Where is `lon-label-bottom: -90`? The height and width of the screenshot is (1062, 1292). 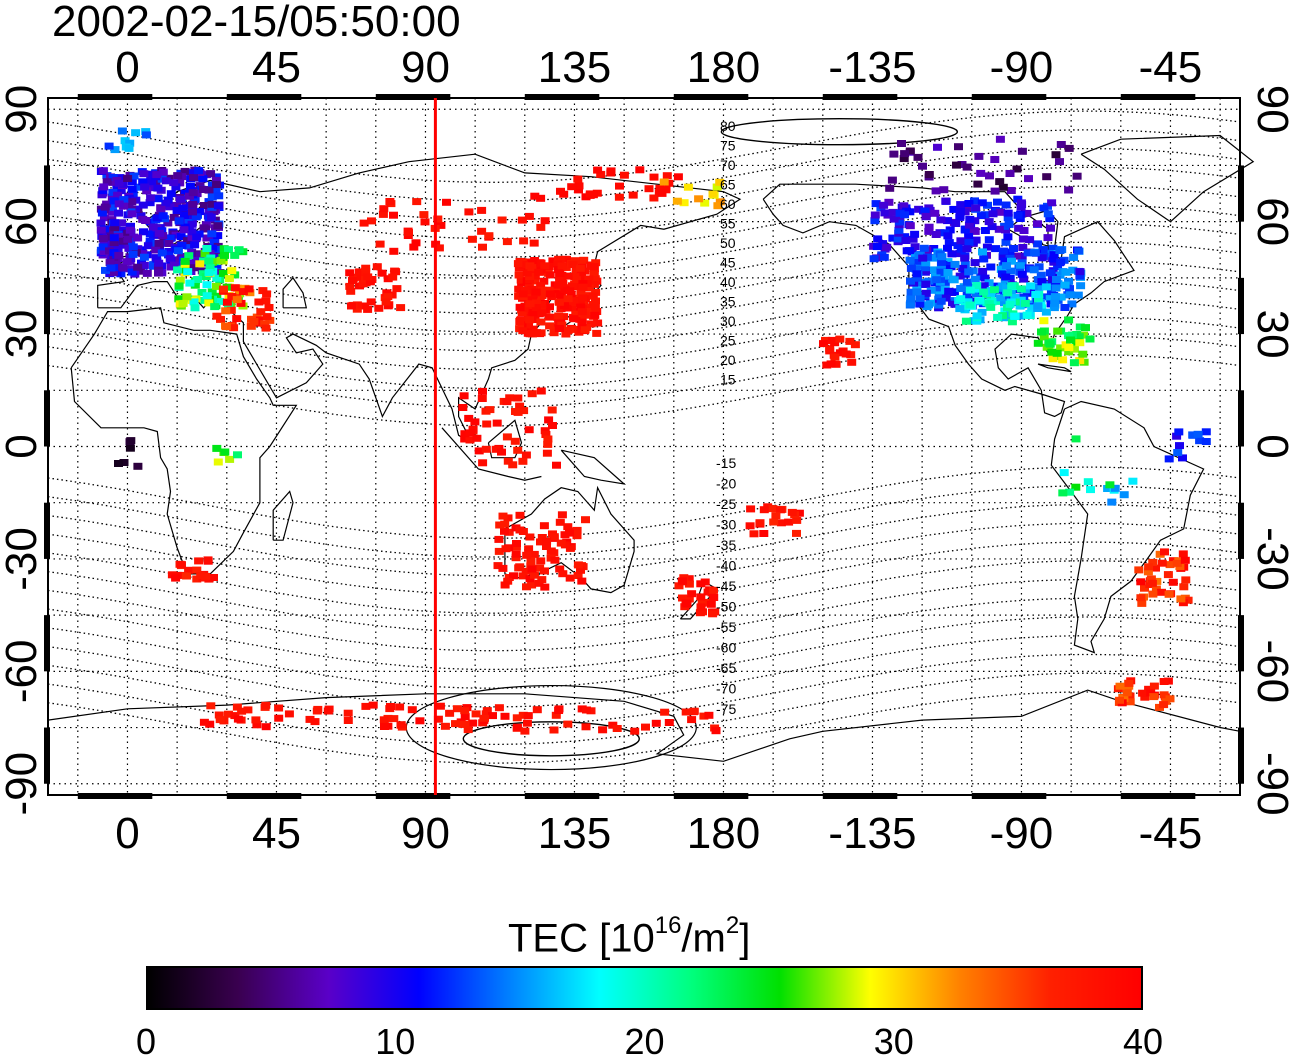
lon-label-bottom: -90 is located at coordinates (1022, 833).